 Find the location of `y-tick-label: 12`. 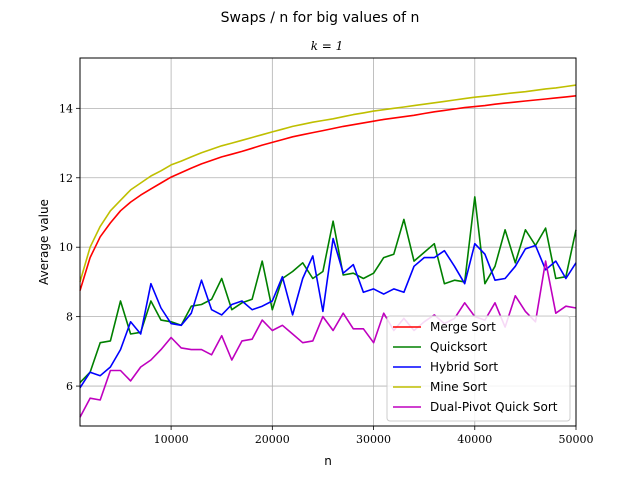

y-tick-label: 12 is located at coordinates (66, 178).